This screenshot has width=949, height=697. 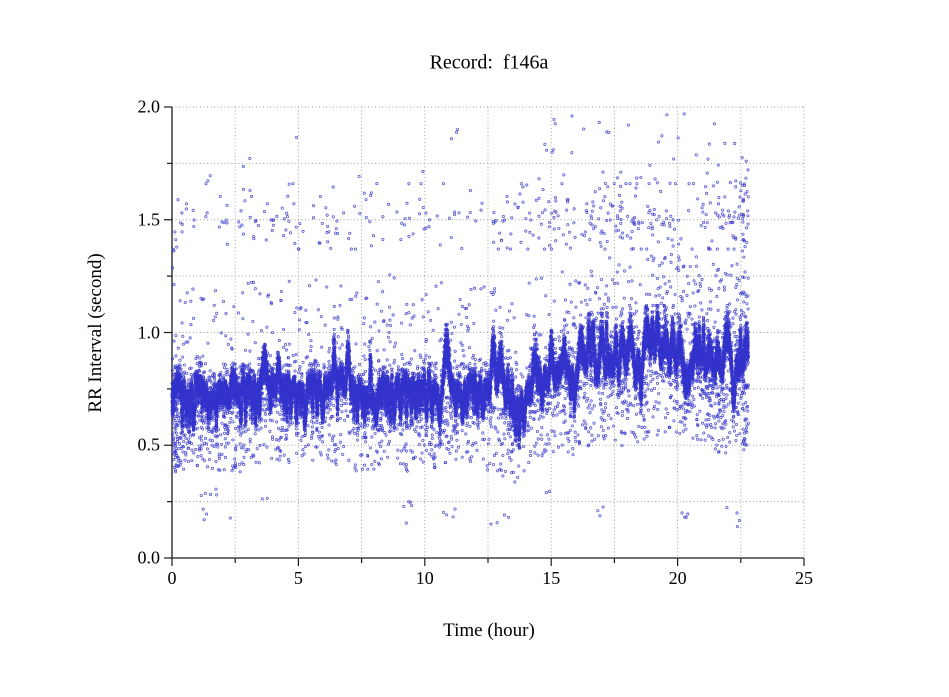 I want to click on x-tick-label: 10, so click(x=424, y=578).